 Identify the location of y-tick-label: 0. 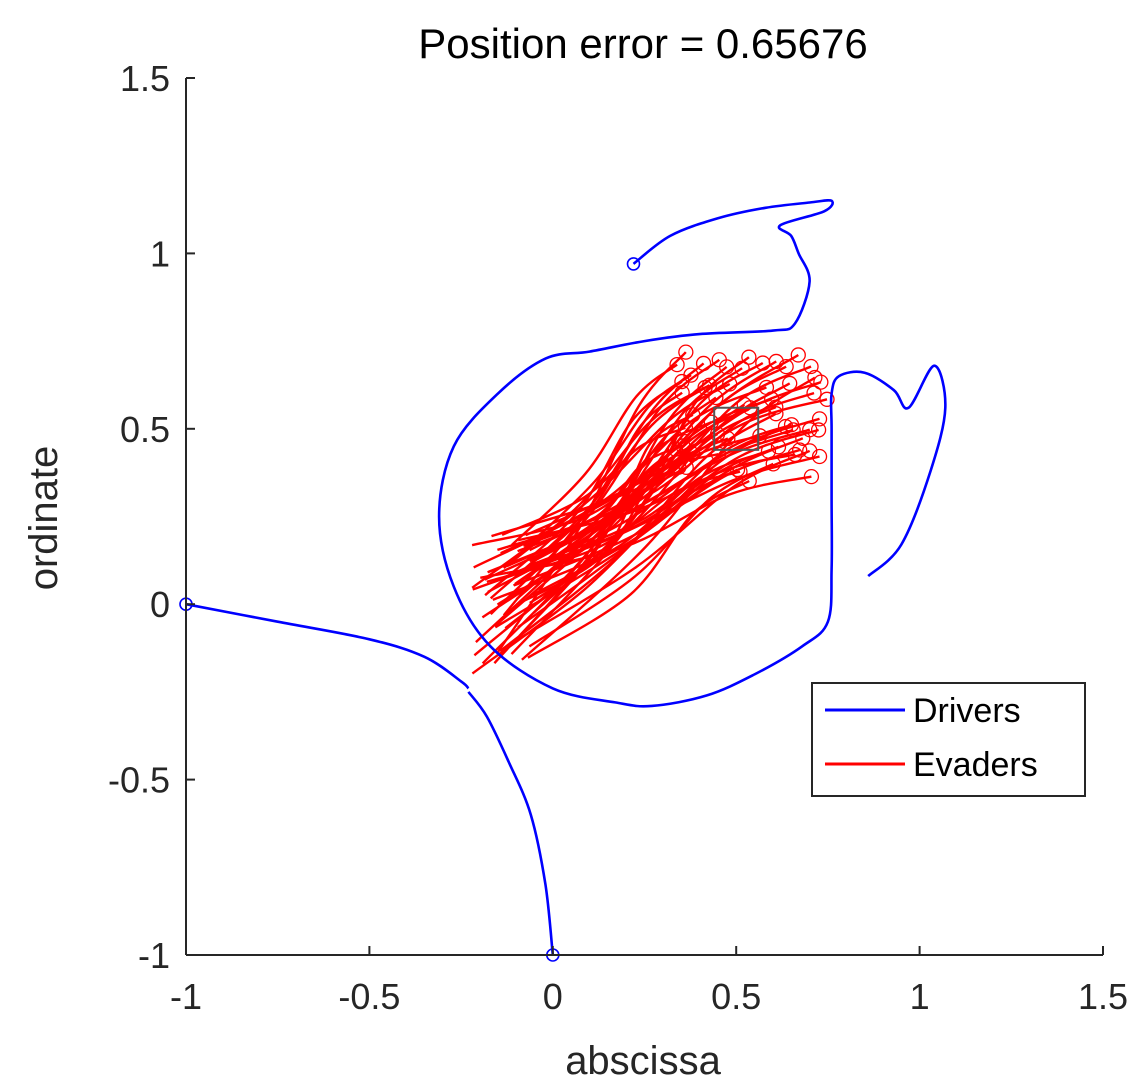
(160, 604).